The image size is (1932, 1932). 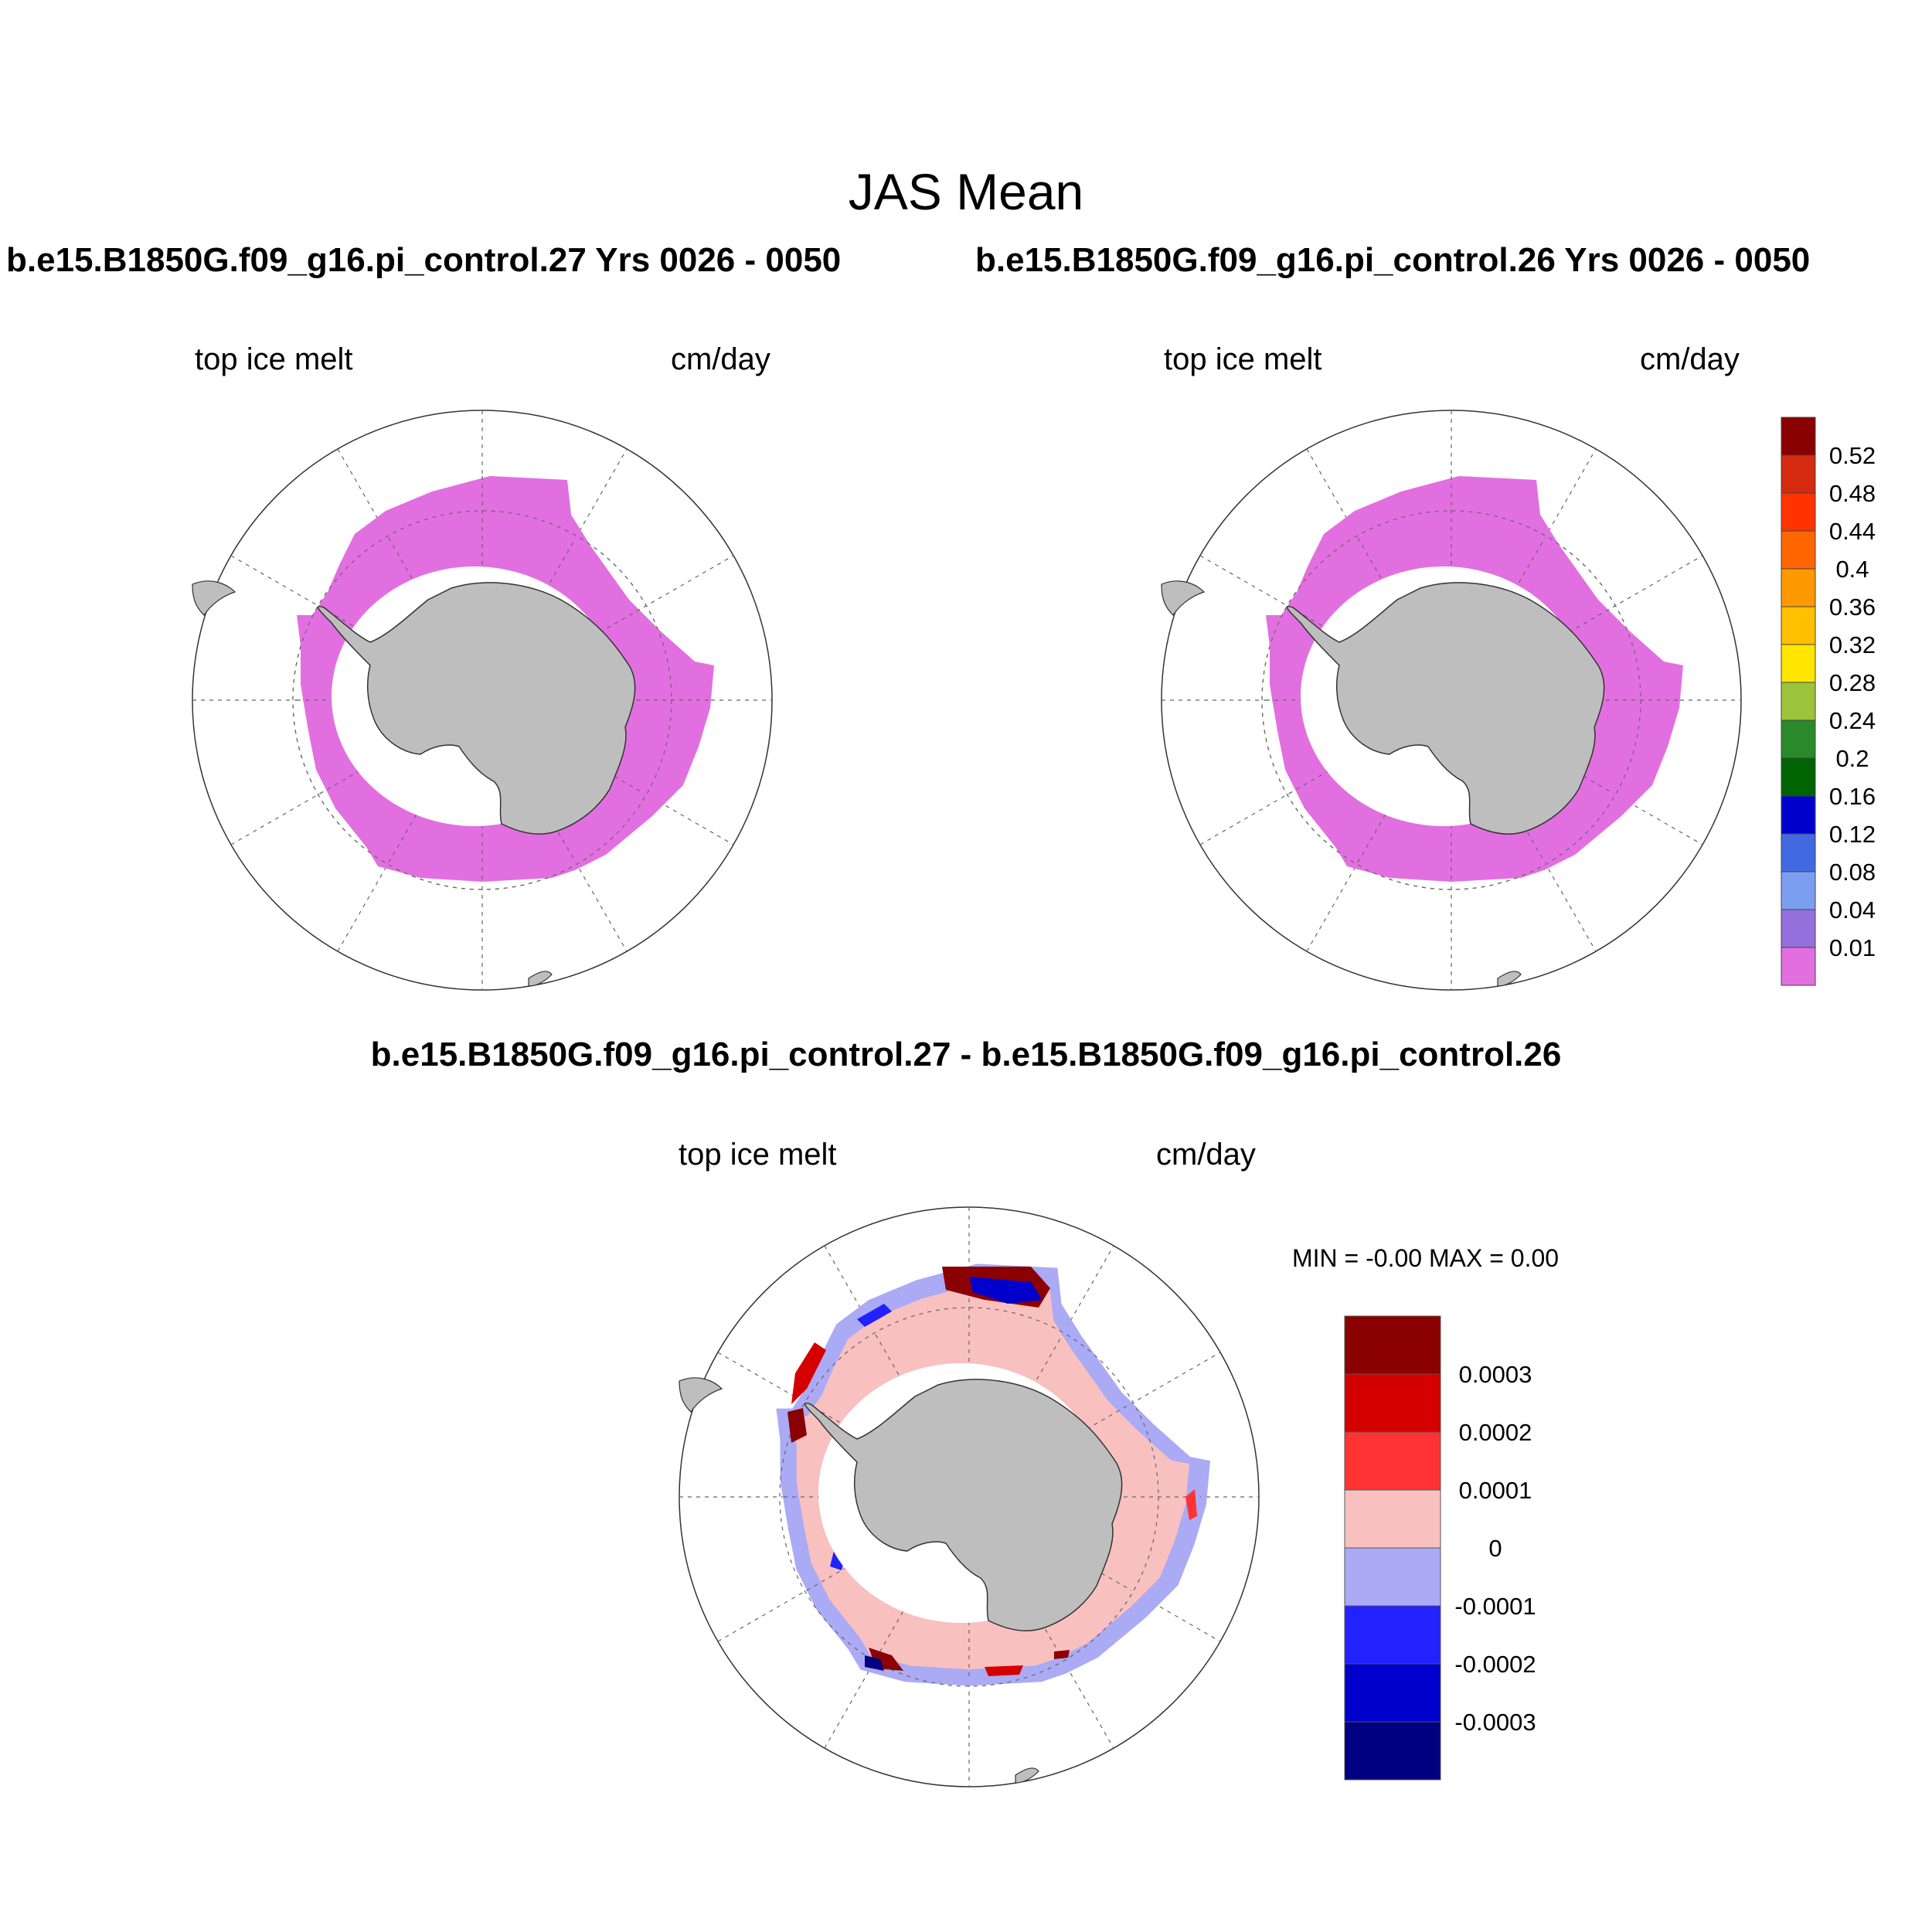 I want to click on panel-1-map, so click(x=482, y=701).